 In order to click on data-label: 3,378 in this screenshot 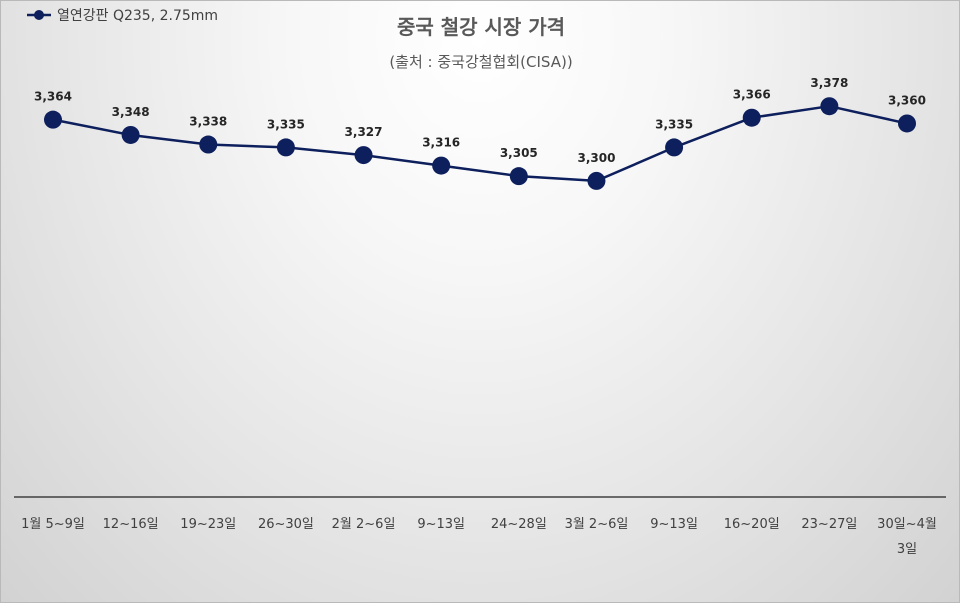, I will do `click(829, 83)`.